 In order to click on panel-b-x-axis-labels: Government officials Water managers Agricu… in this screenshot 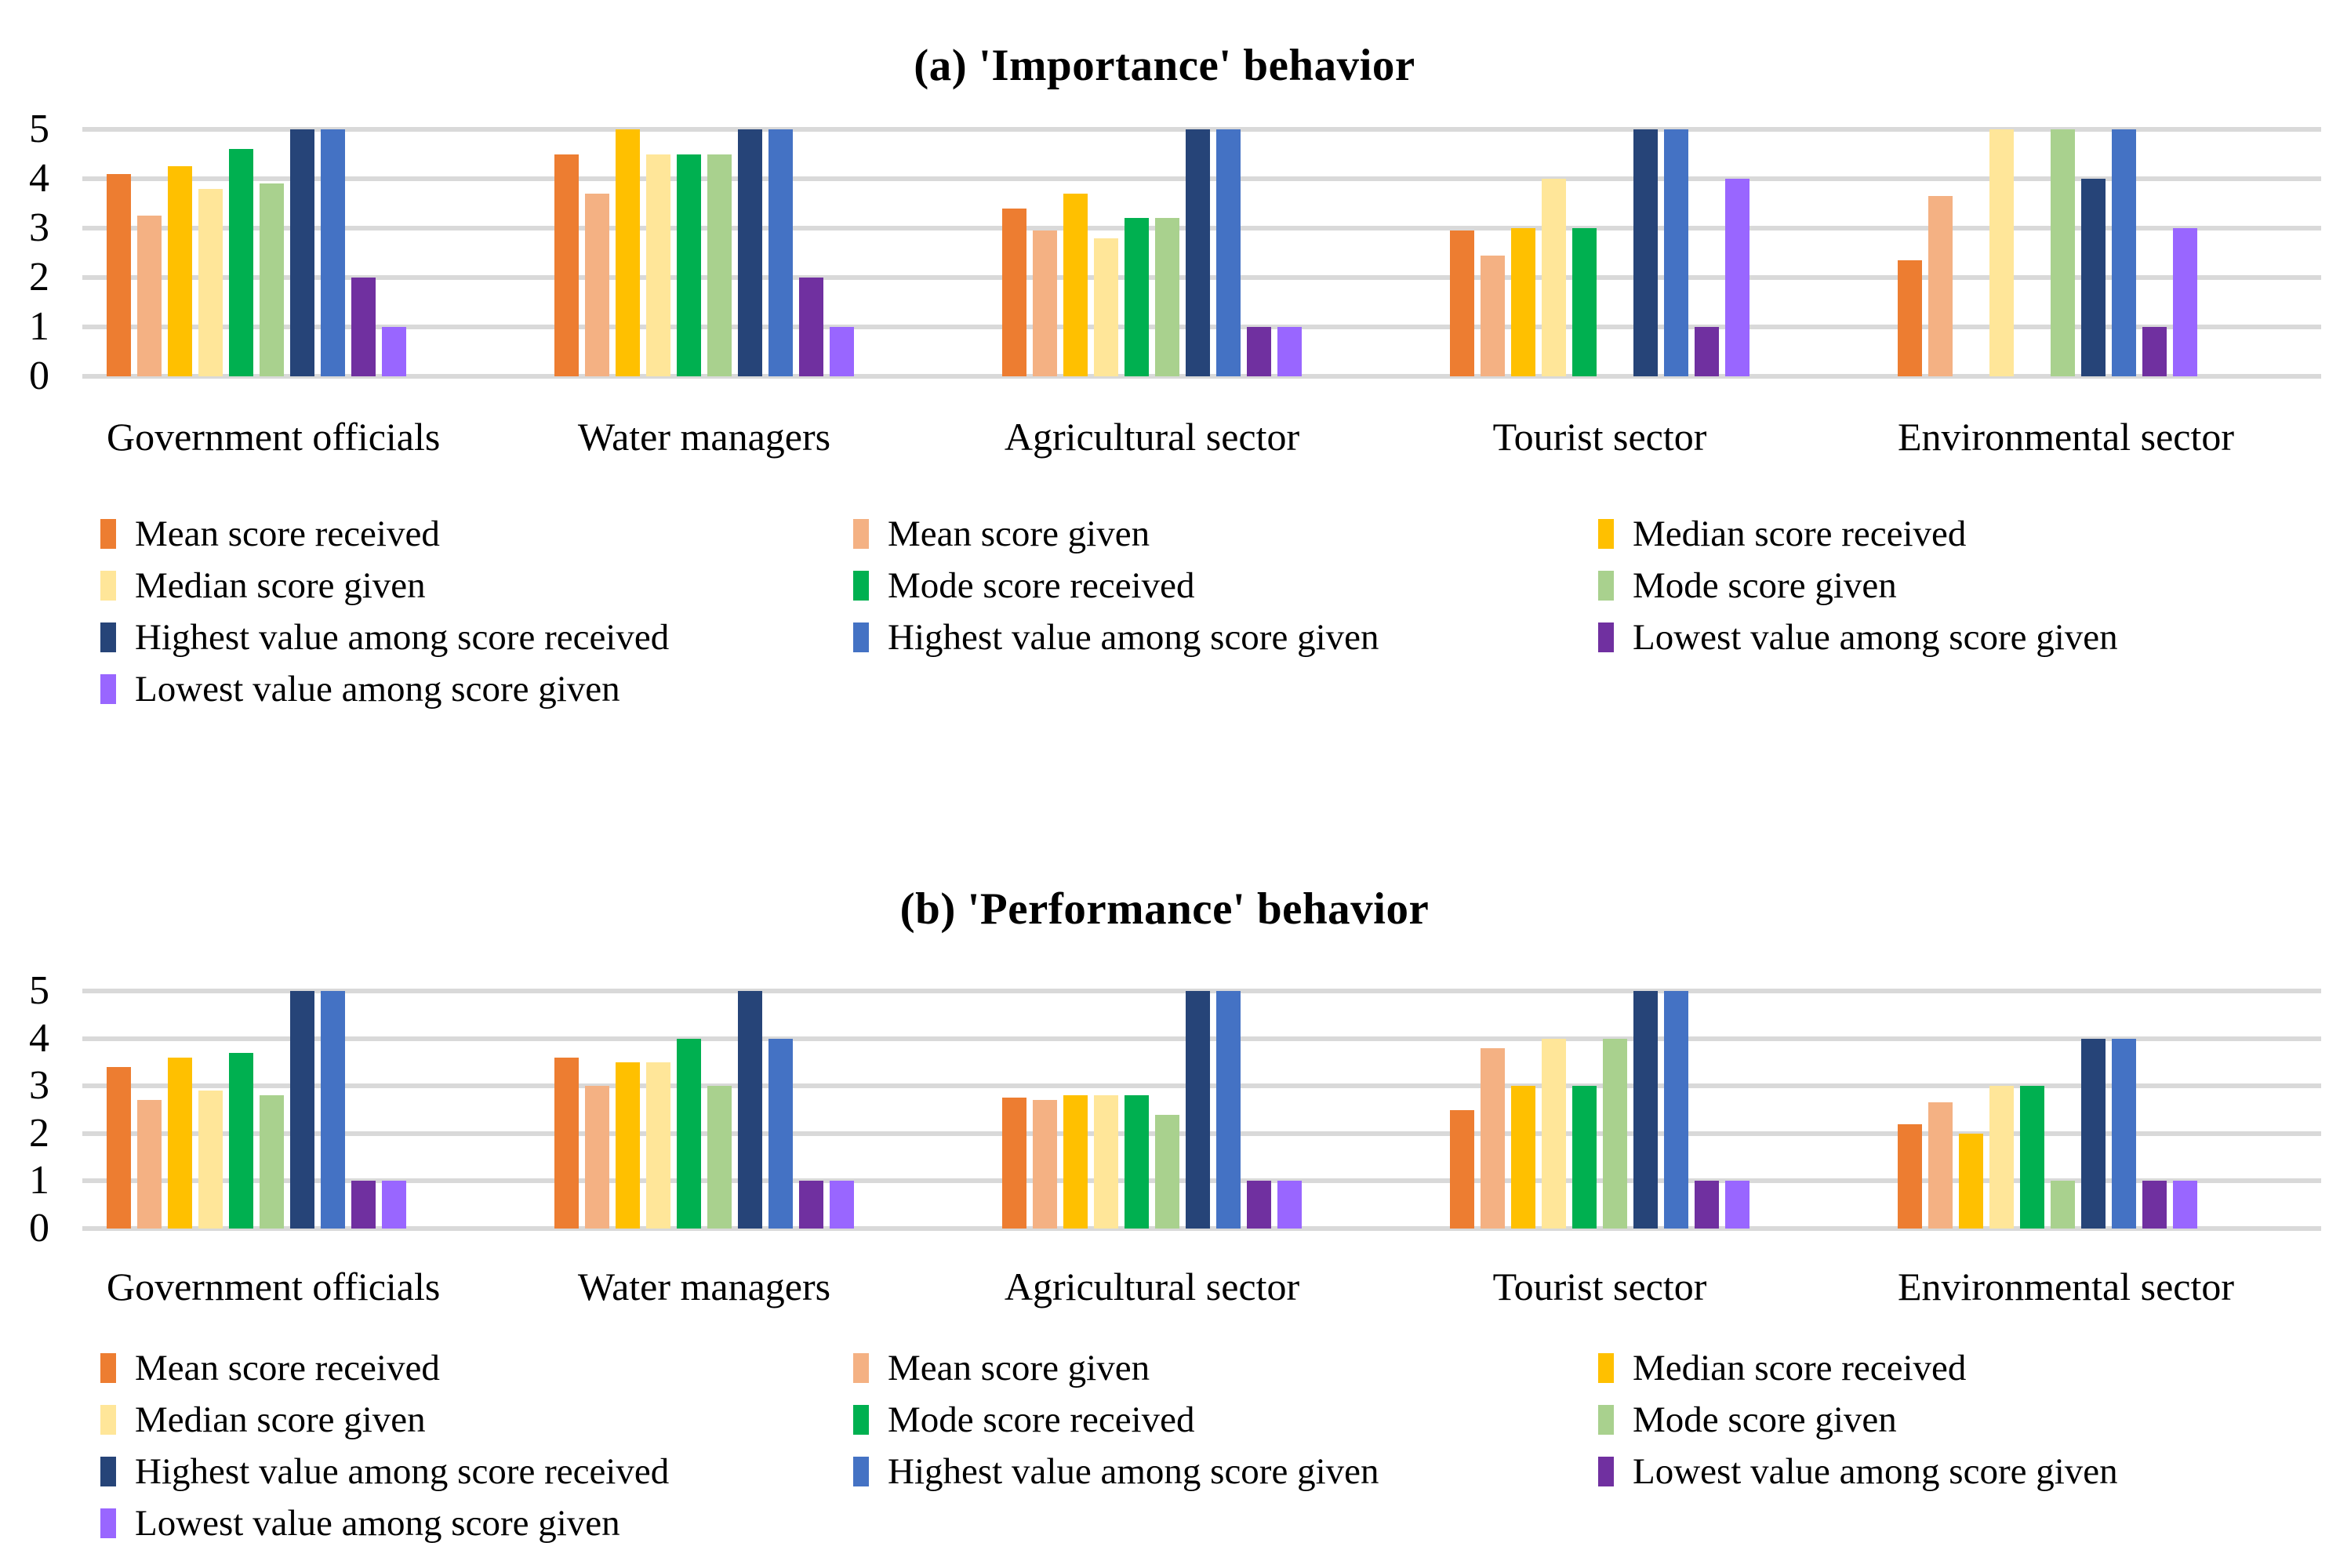, I will do `click(1201, 1286)`.